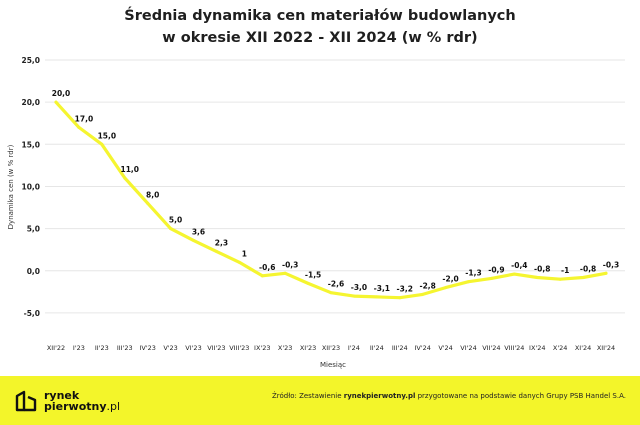 The image size is (640, 425). What do you see at coordinates (147, 348) in the screenshot?
I see `x-tick-label: IV'23` at bounding box center [147, 348].